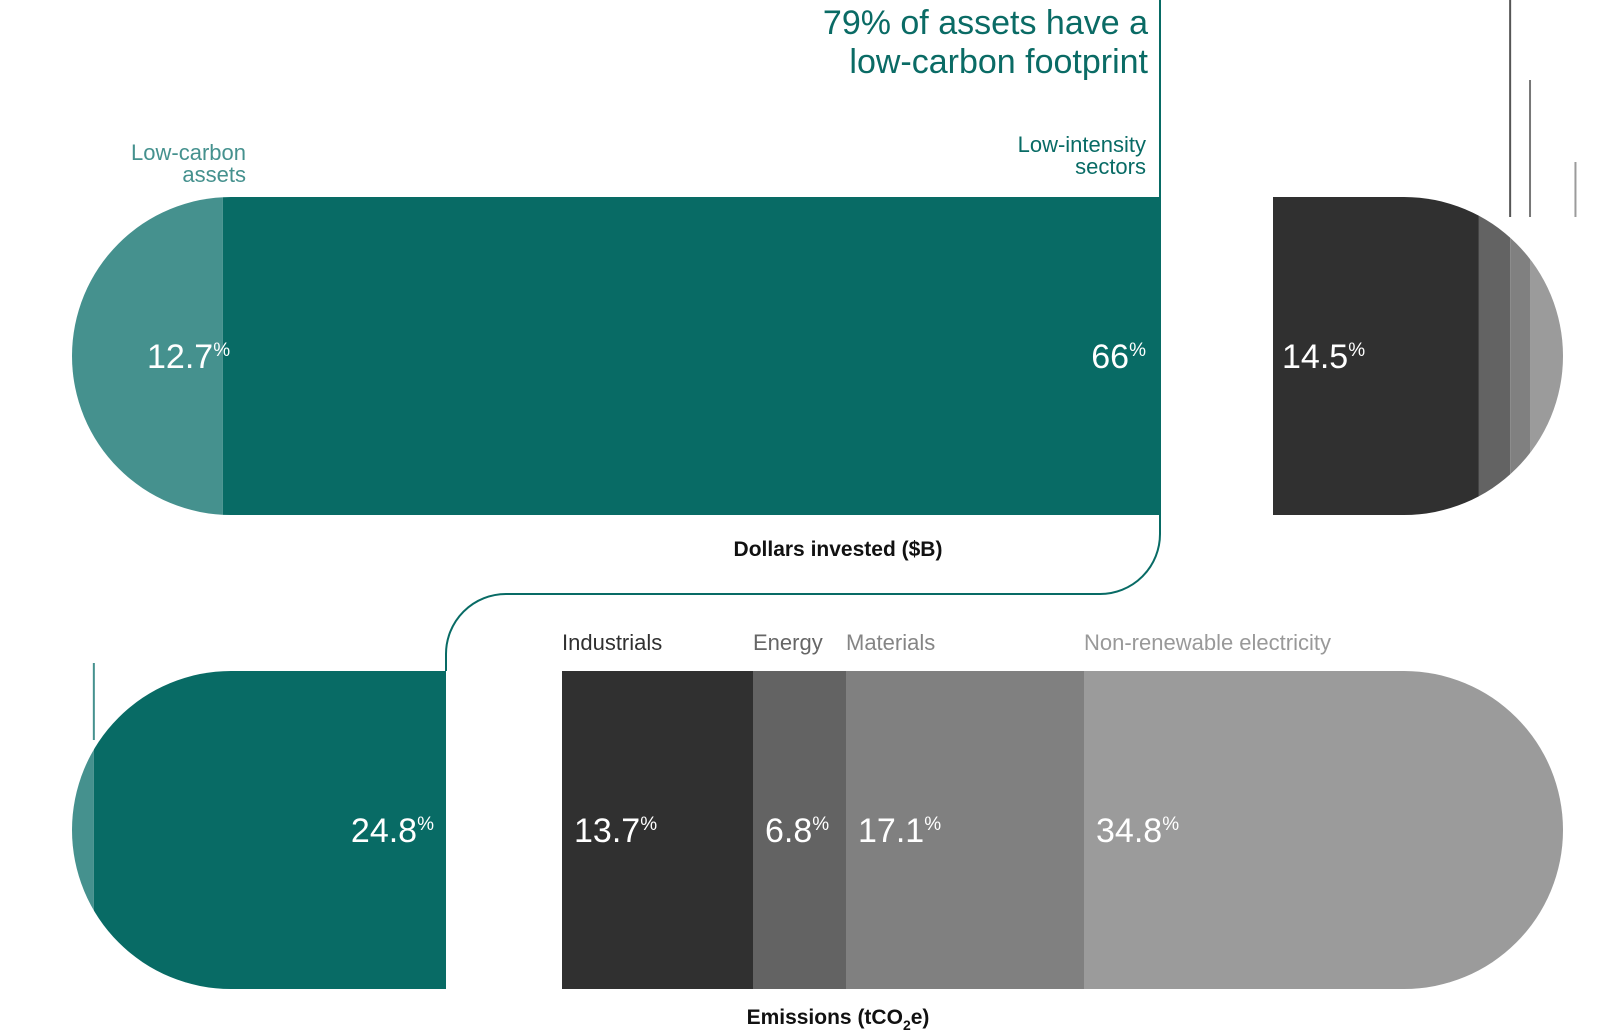  I want to click on label-low-carbon-assets-pct: 12.7%, so click(188, 357).